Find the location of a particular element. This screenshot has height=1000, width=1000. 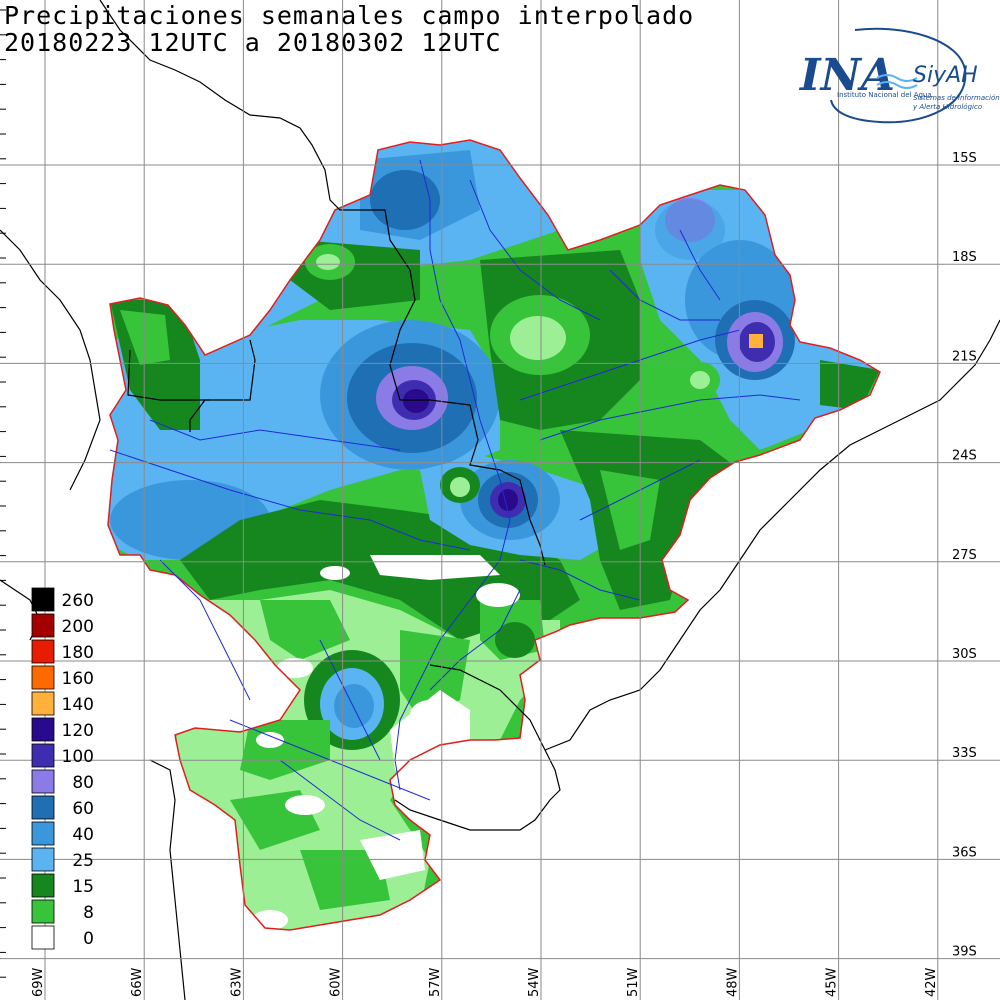

logo-main-text: INA is located at coordinates (846, 75).